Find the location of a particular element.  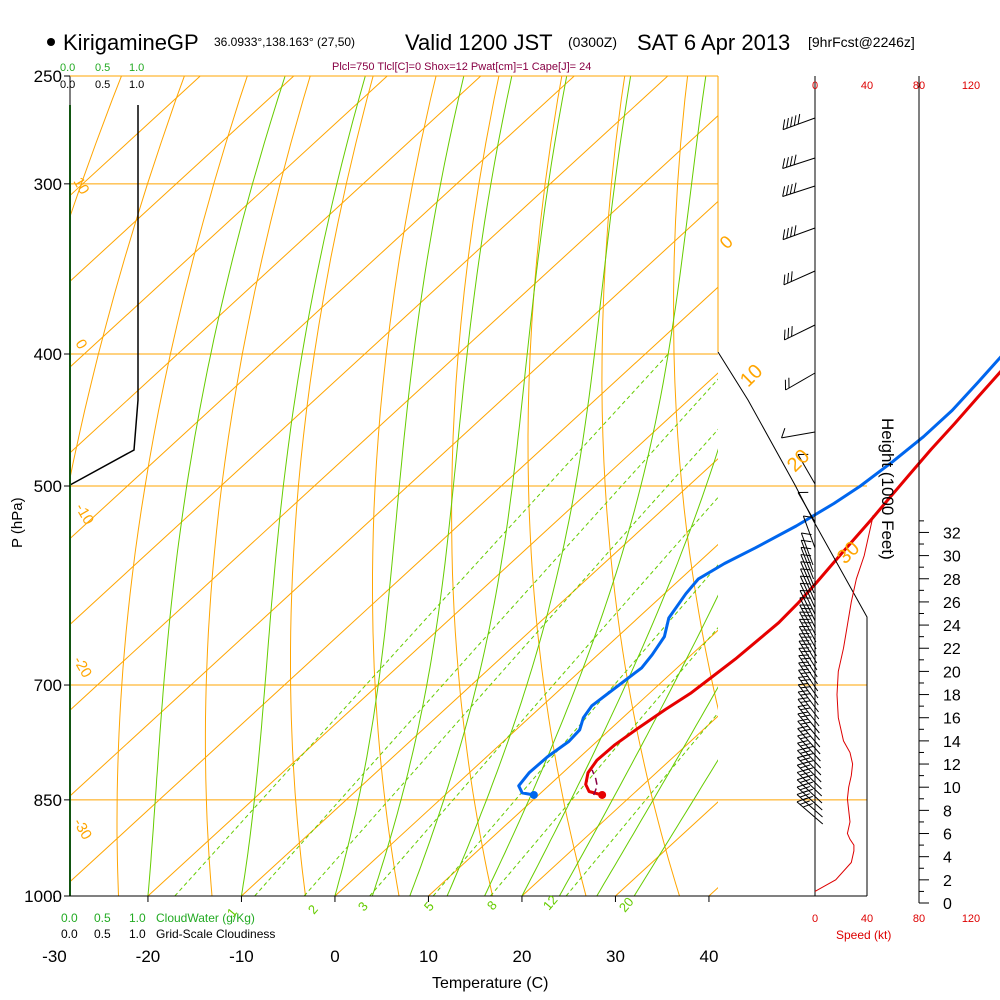

cloud-bot2-tick-2: 1.0 is located at coordinates (137, 934).